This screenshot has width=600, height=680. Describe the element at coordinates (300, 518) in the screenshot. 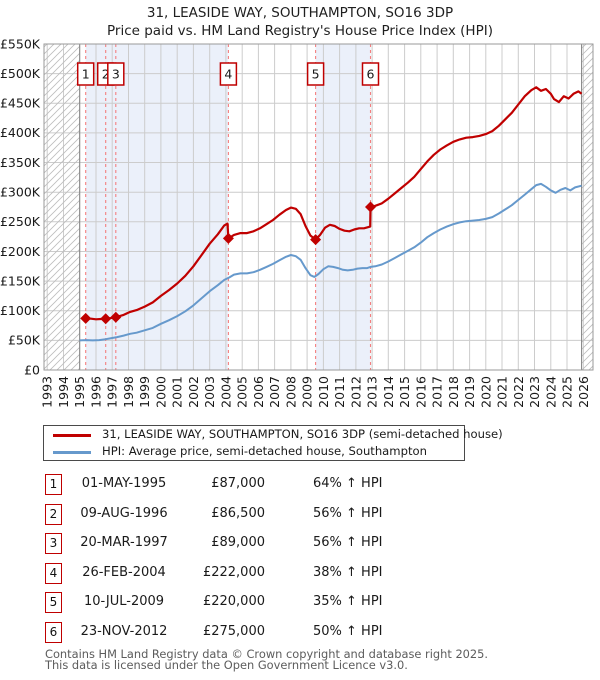

I see `table-row: 2 09-AUG-1996 £86,500 56% ↑ HPI` at that location.